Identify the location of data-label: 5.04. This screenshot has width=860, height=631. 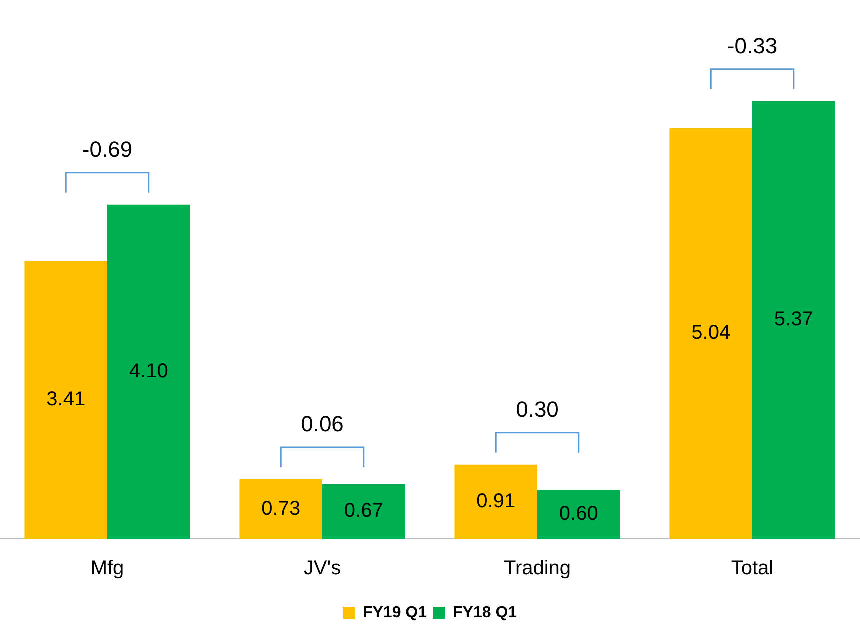
(711, 333).